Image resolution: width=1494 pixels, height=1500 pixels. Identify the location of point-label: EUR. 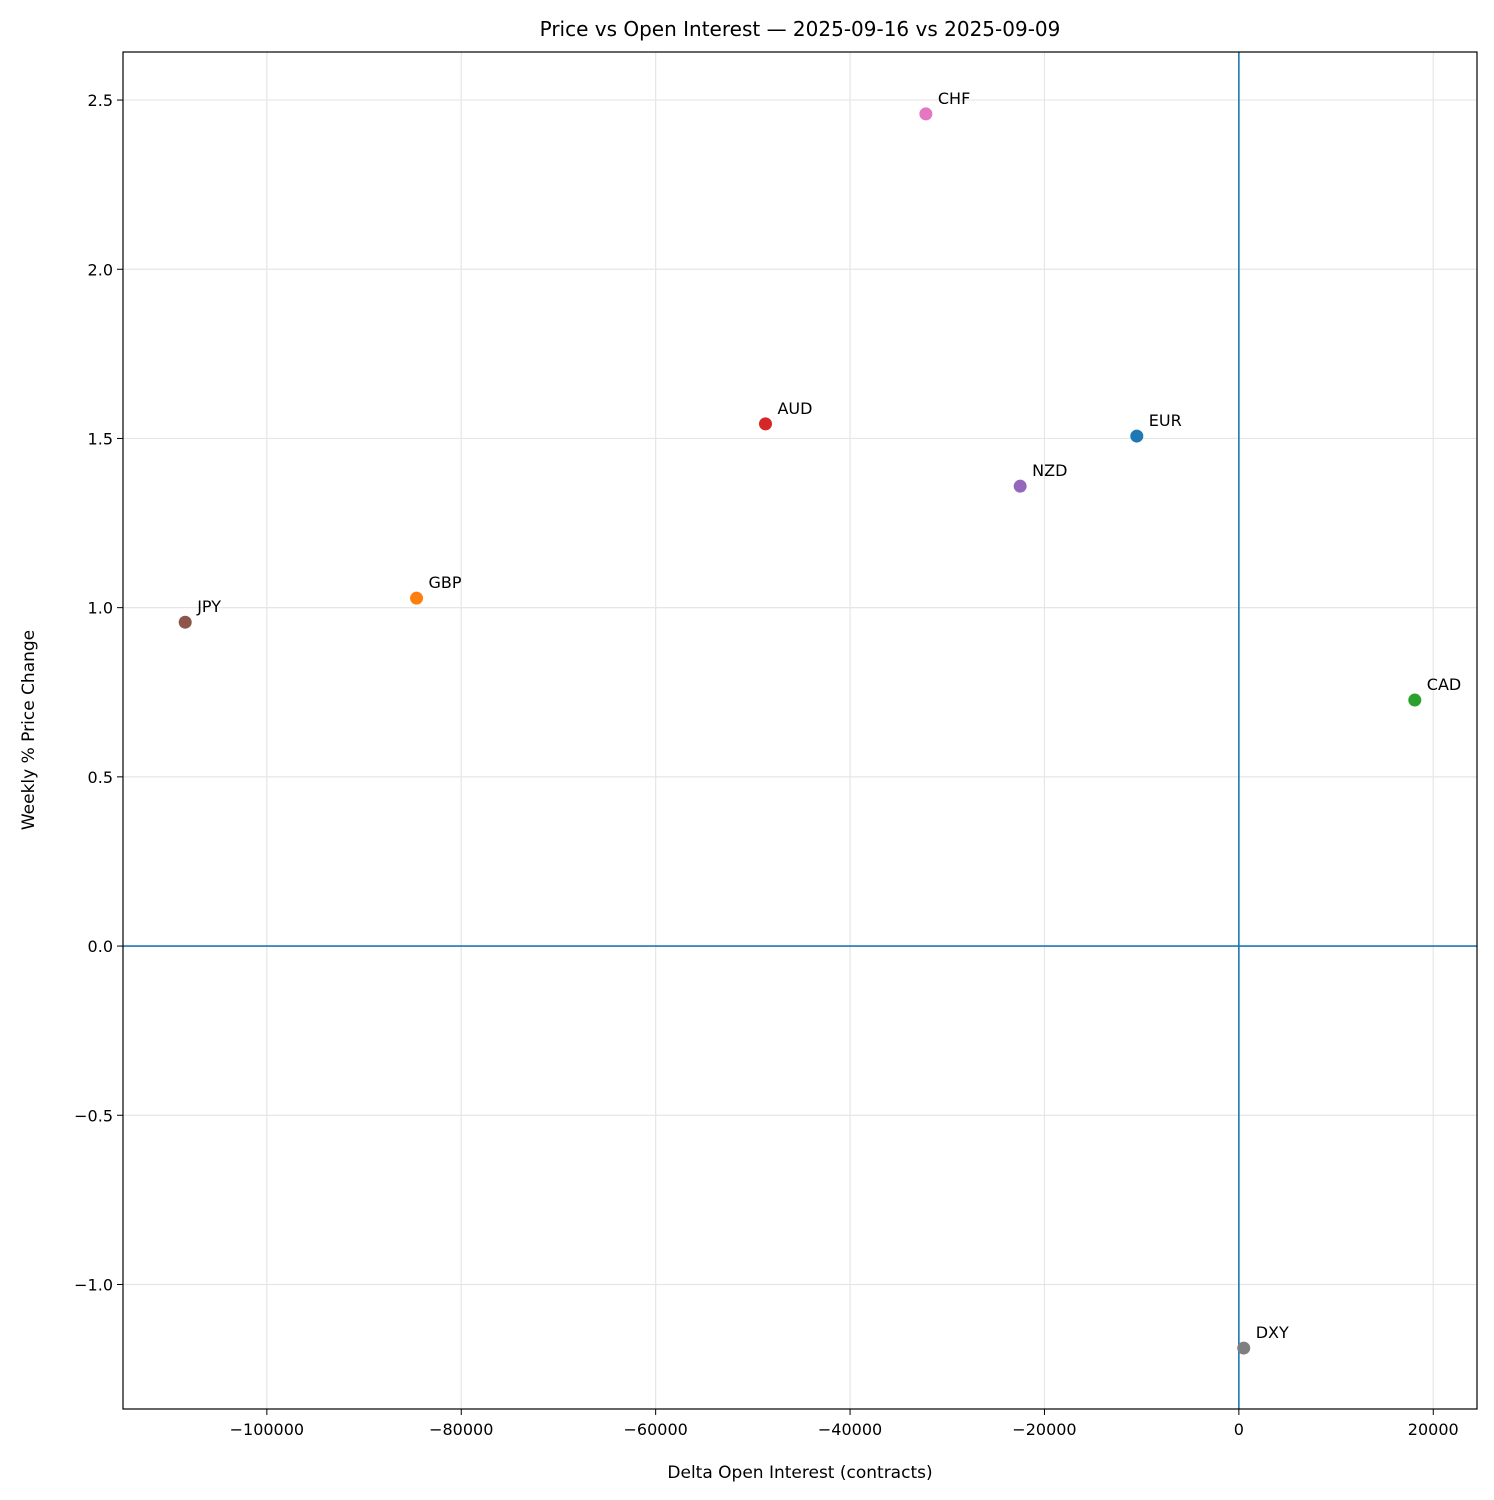
(1165, 420).